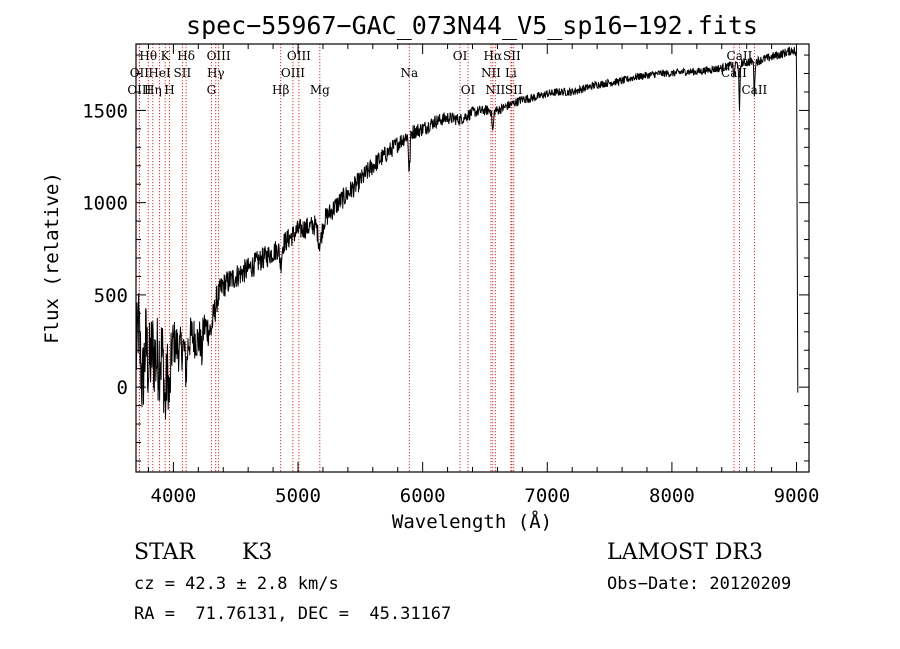 Image resolution: width=900 pixels, height=649 pixels. What do you see at coordinates (148, 56) in the screenshot?
I see `spectral-line-label: Hθ` at bounding box center [148, 56].